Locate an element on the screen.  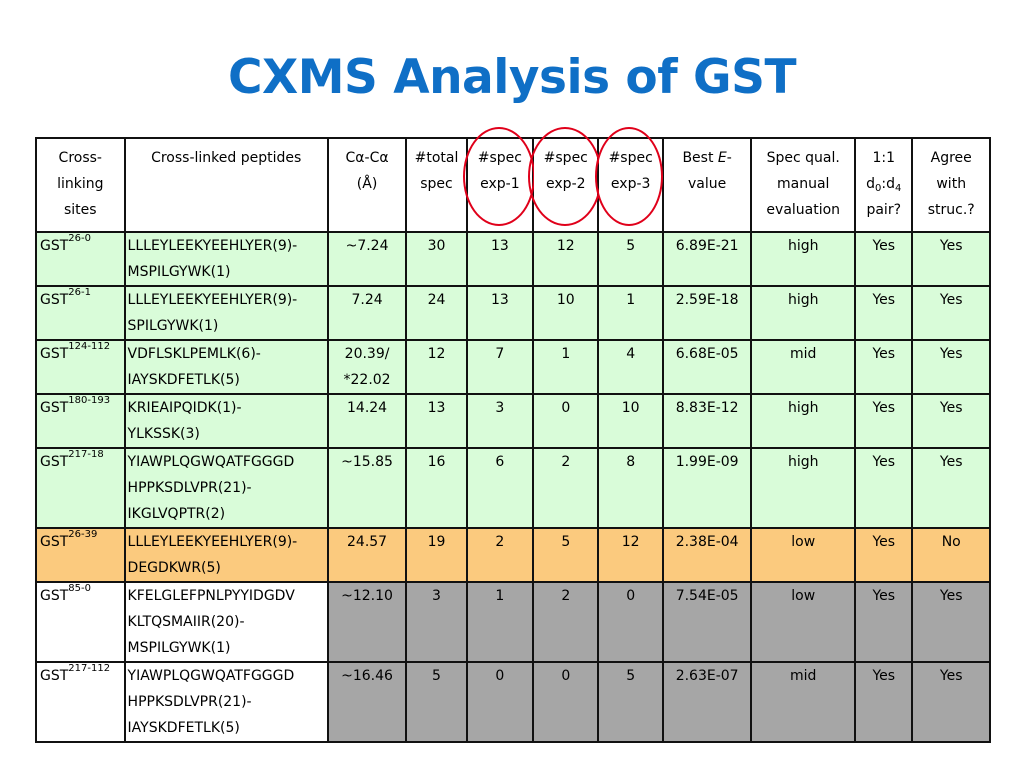
cell-spec-exp1: 13 is located at coordinates (500, 259).